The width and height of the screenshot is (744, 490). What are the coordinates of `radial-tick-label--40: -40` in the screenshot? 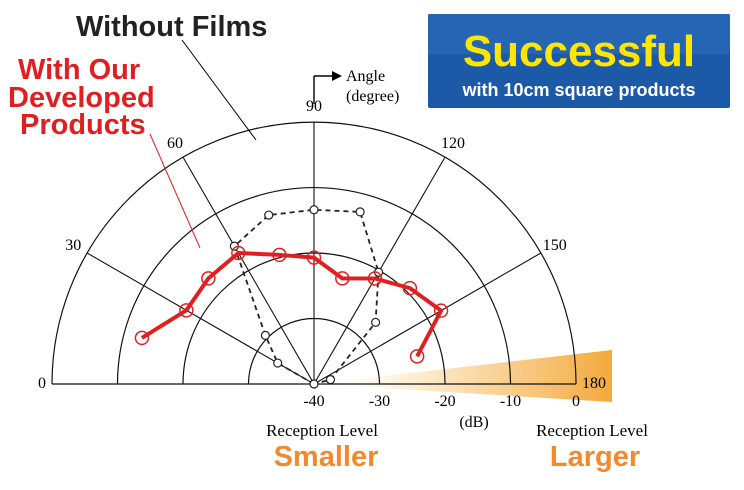 It's located at (313, 401).